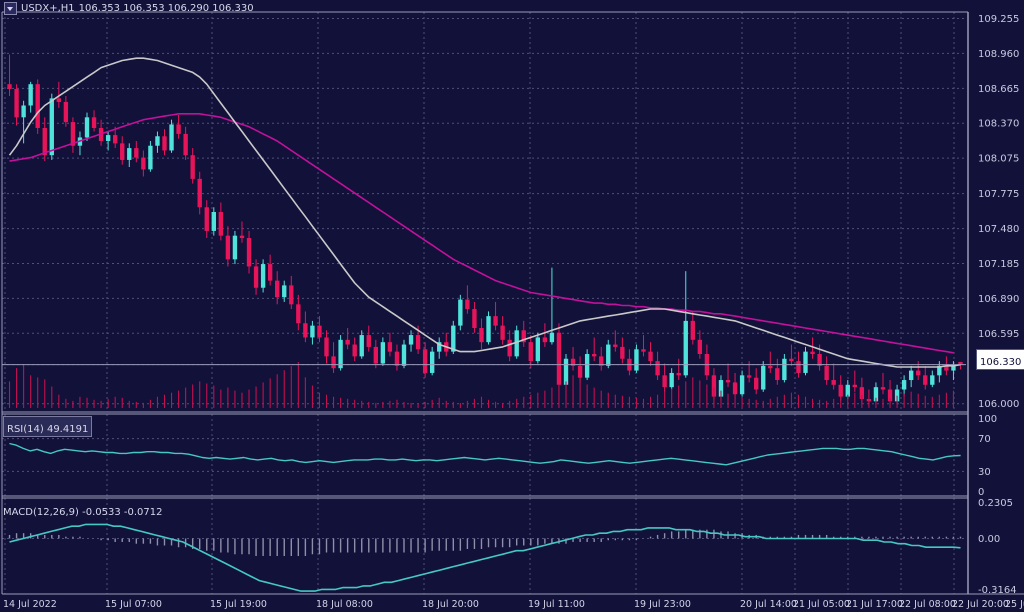  What do you see at coordinates (1014, 604) in the screenshot?
I see `time-axis-label: 25 Jul 09:00` at bounding box center [1014, 604].